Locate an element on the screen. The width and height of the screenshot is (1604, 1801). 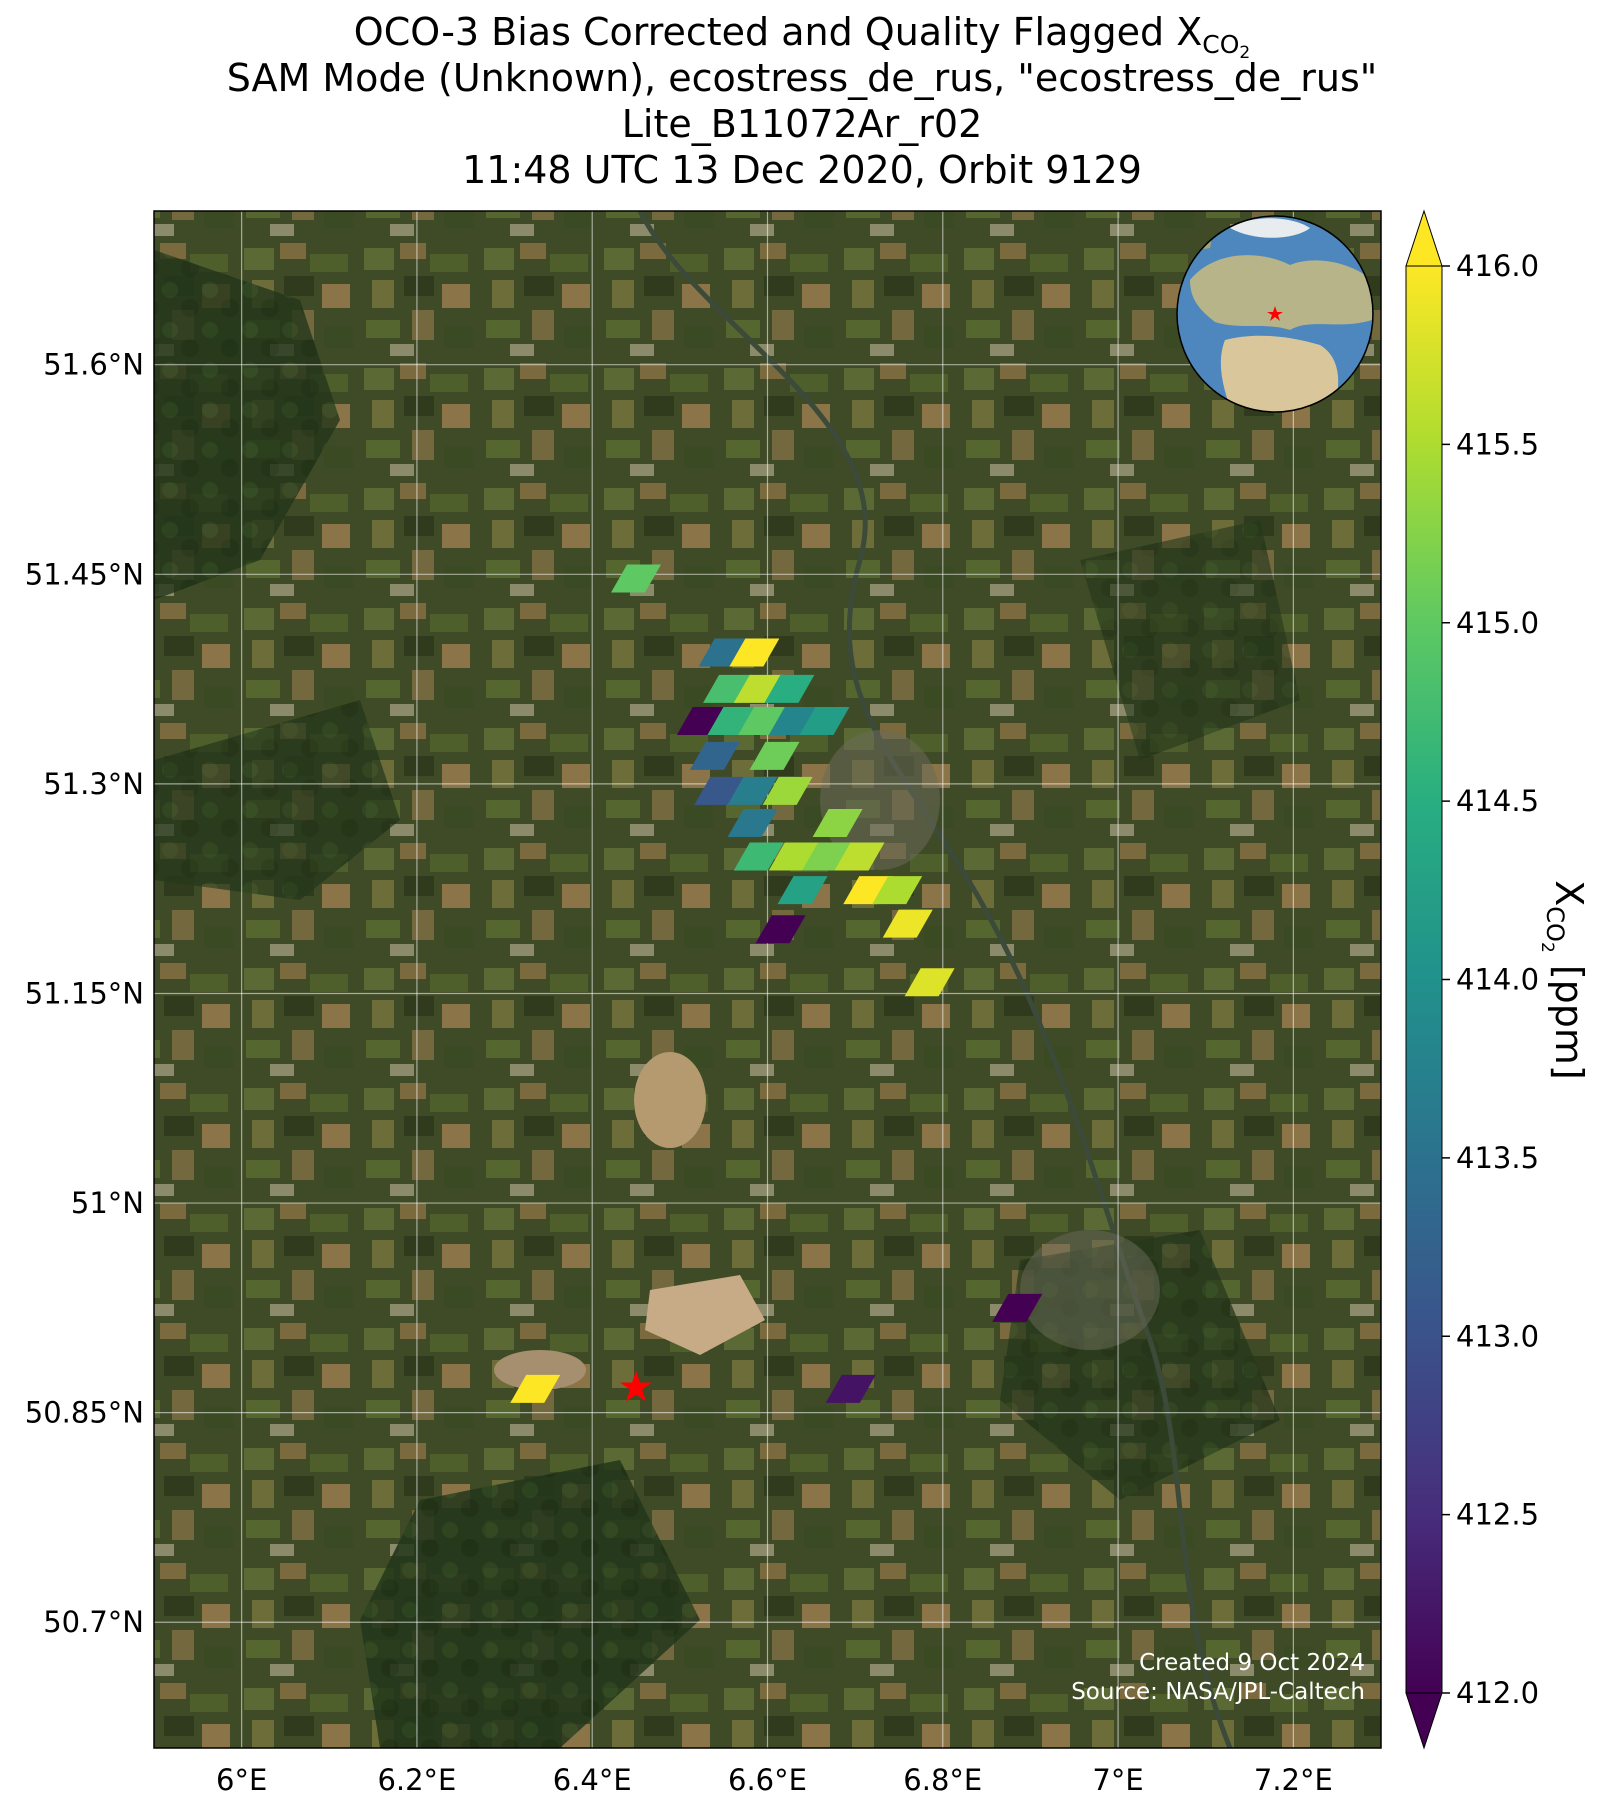
colorbar-extend-max is located at coordinates (1424, 238).